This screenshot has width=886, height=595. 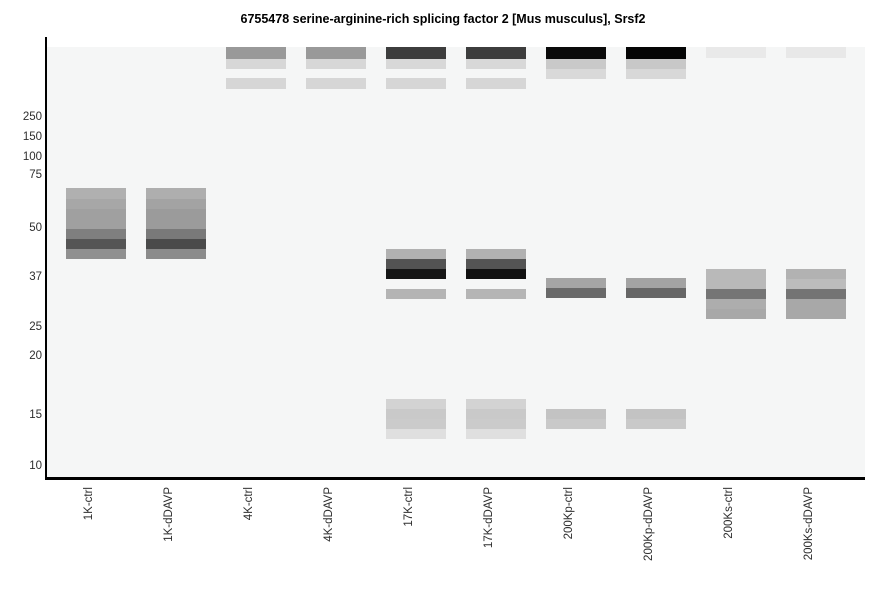 I want to click on y-tick-label-37: 37, so click(x=35, y=277).